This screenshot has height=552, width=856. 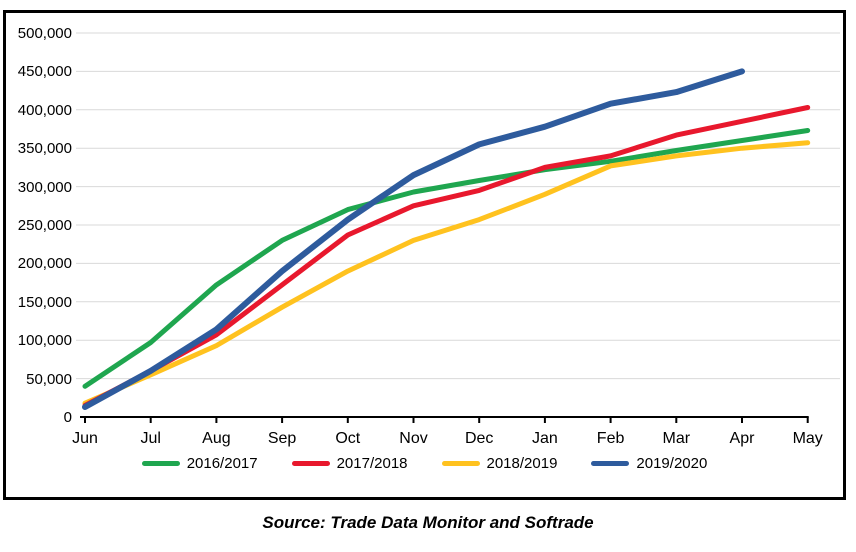 What do you see at coordinates (676, 438) in the screenshot?
I see `x-axis-label: Mar` at bounding box center [676, 438].